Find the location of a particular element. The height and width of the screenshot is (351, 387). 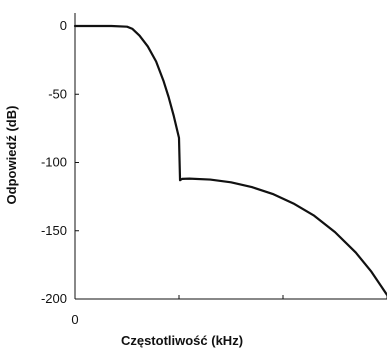

x-tick-label: 0 is located at coordinates (74, 319).